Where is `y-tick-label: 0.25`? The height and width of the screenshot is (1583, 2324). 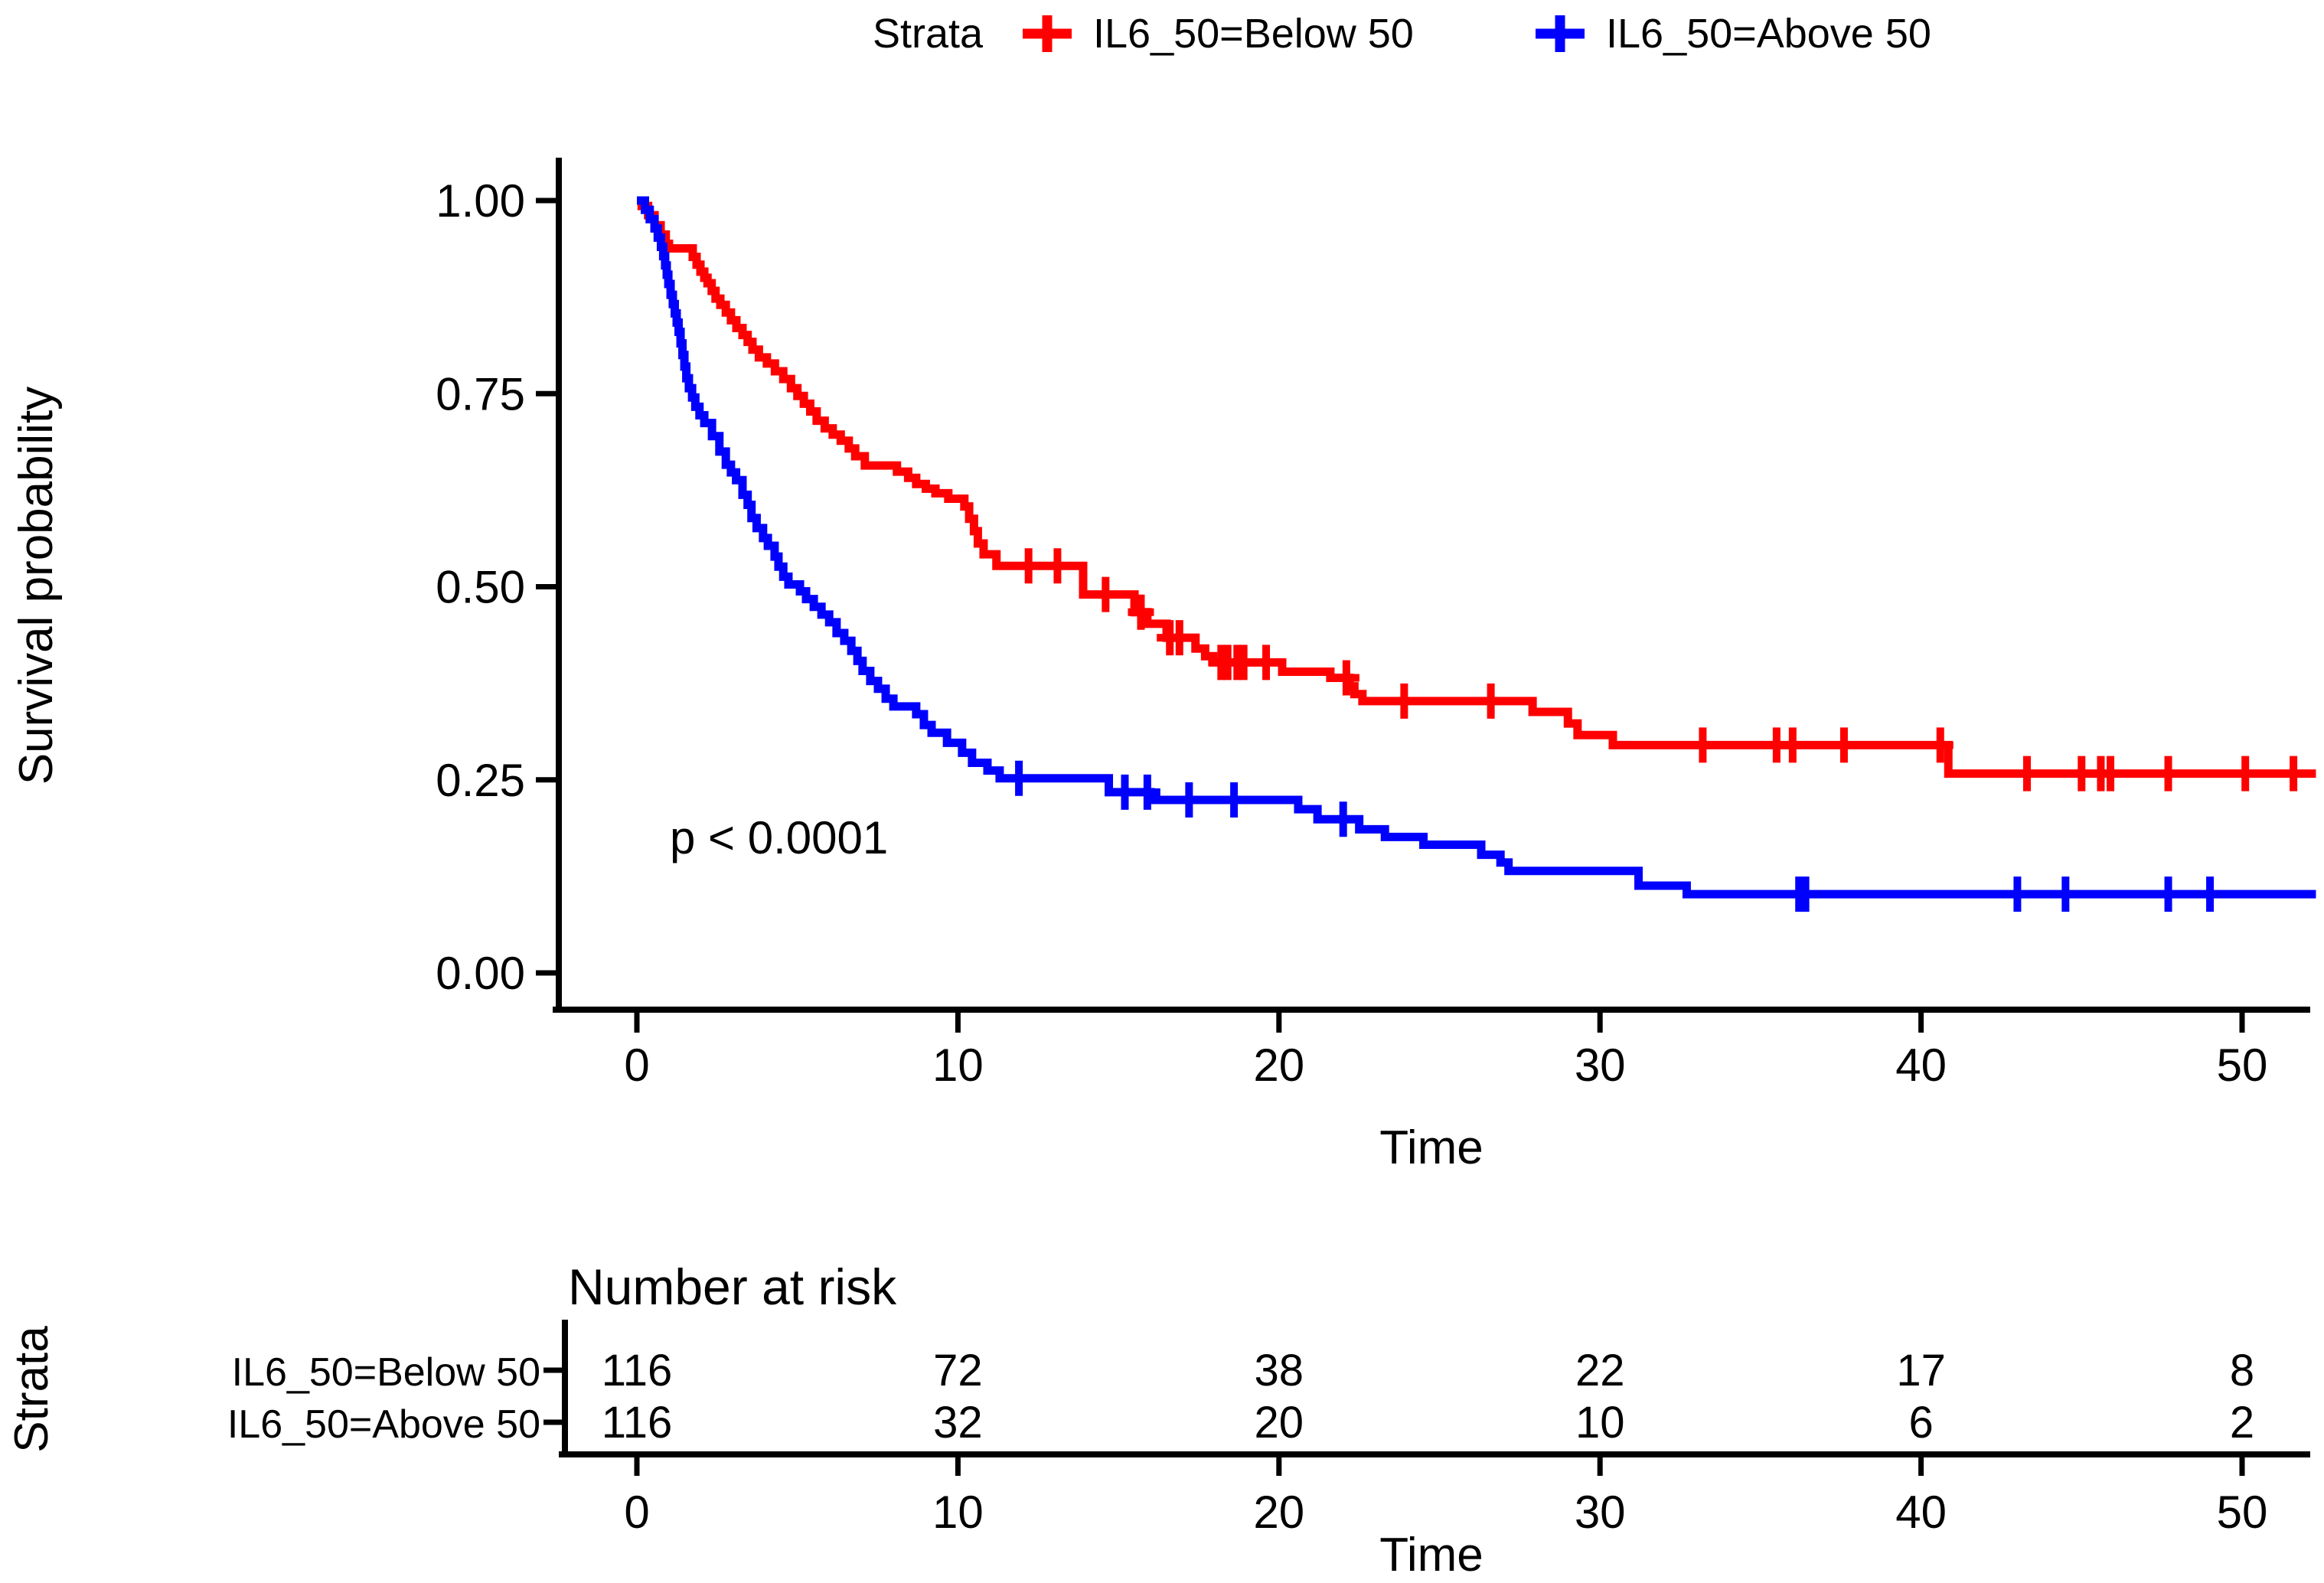
y-tick-label: 0.25 is located at coordinates (480, 781).